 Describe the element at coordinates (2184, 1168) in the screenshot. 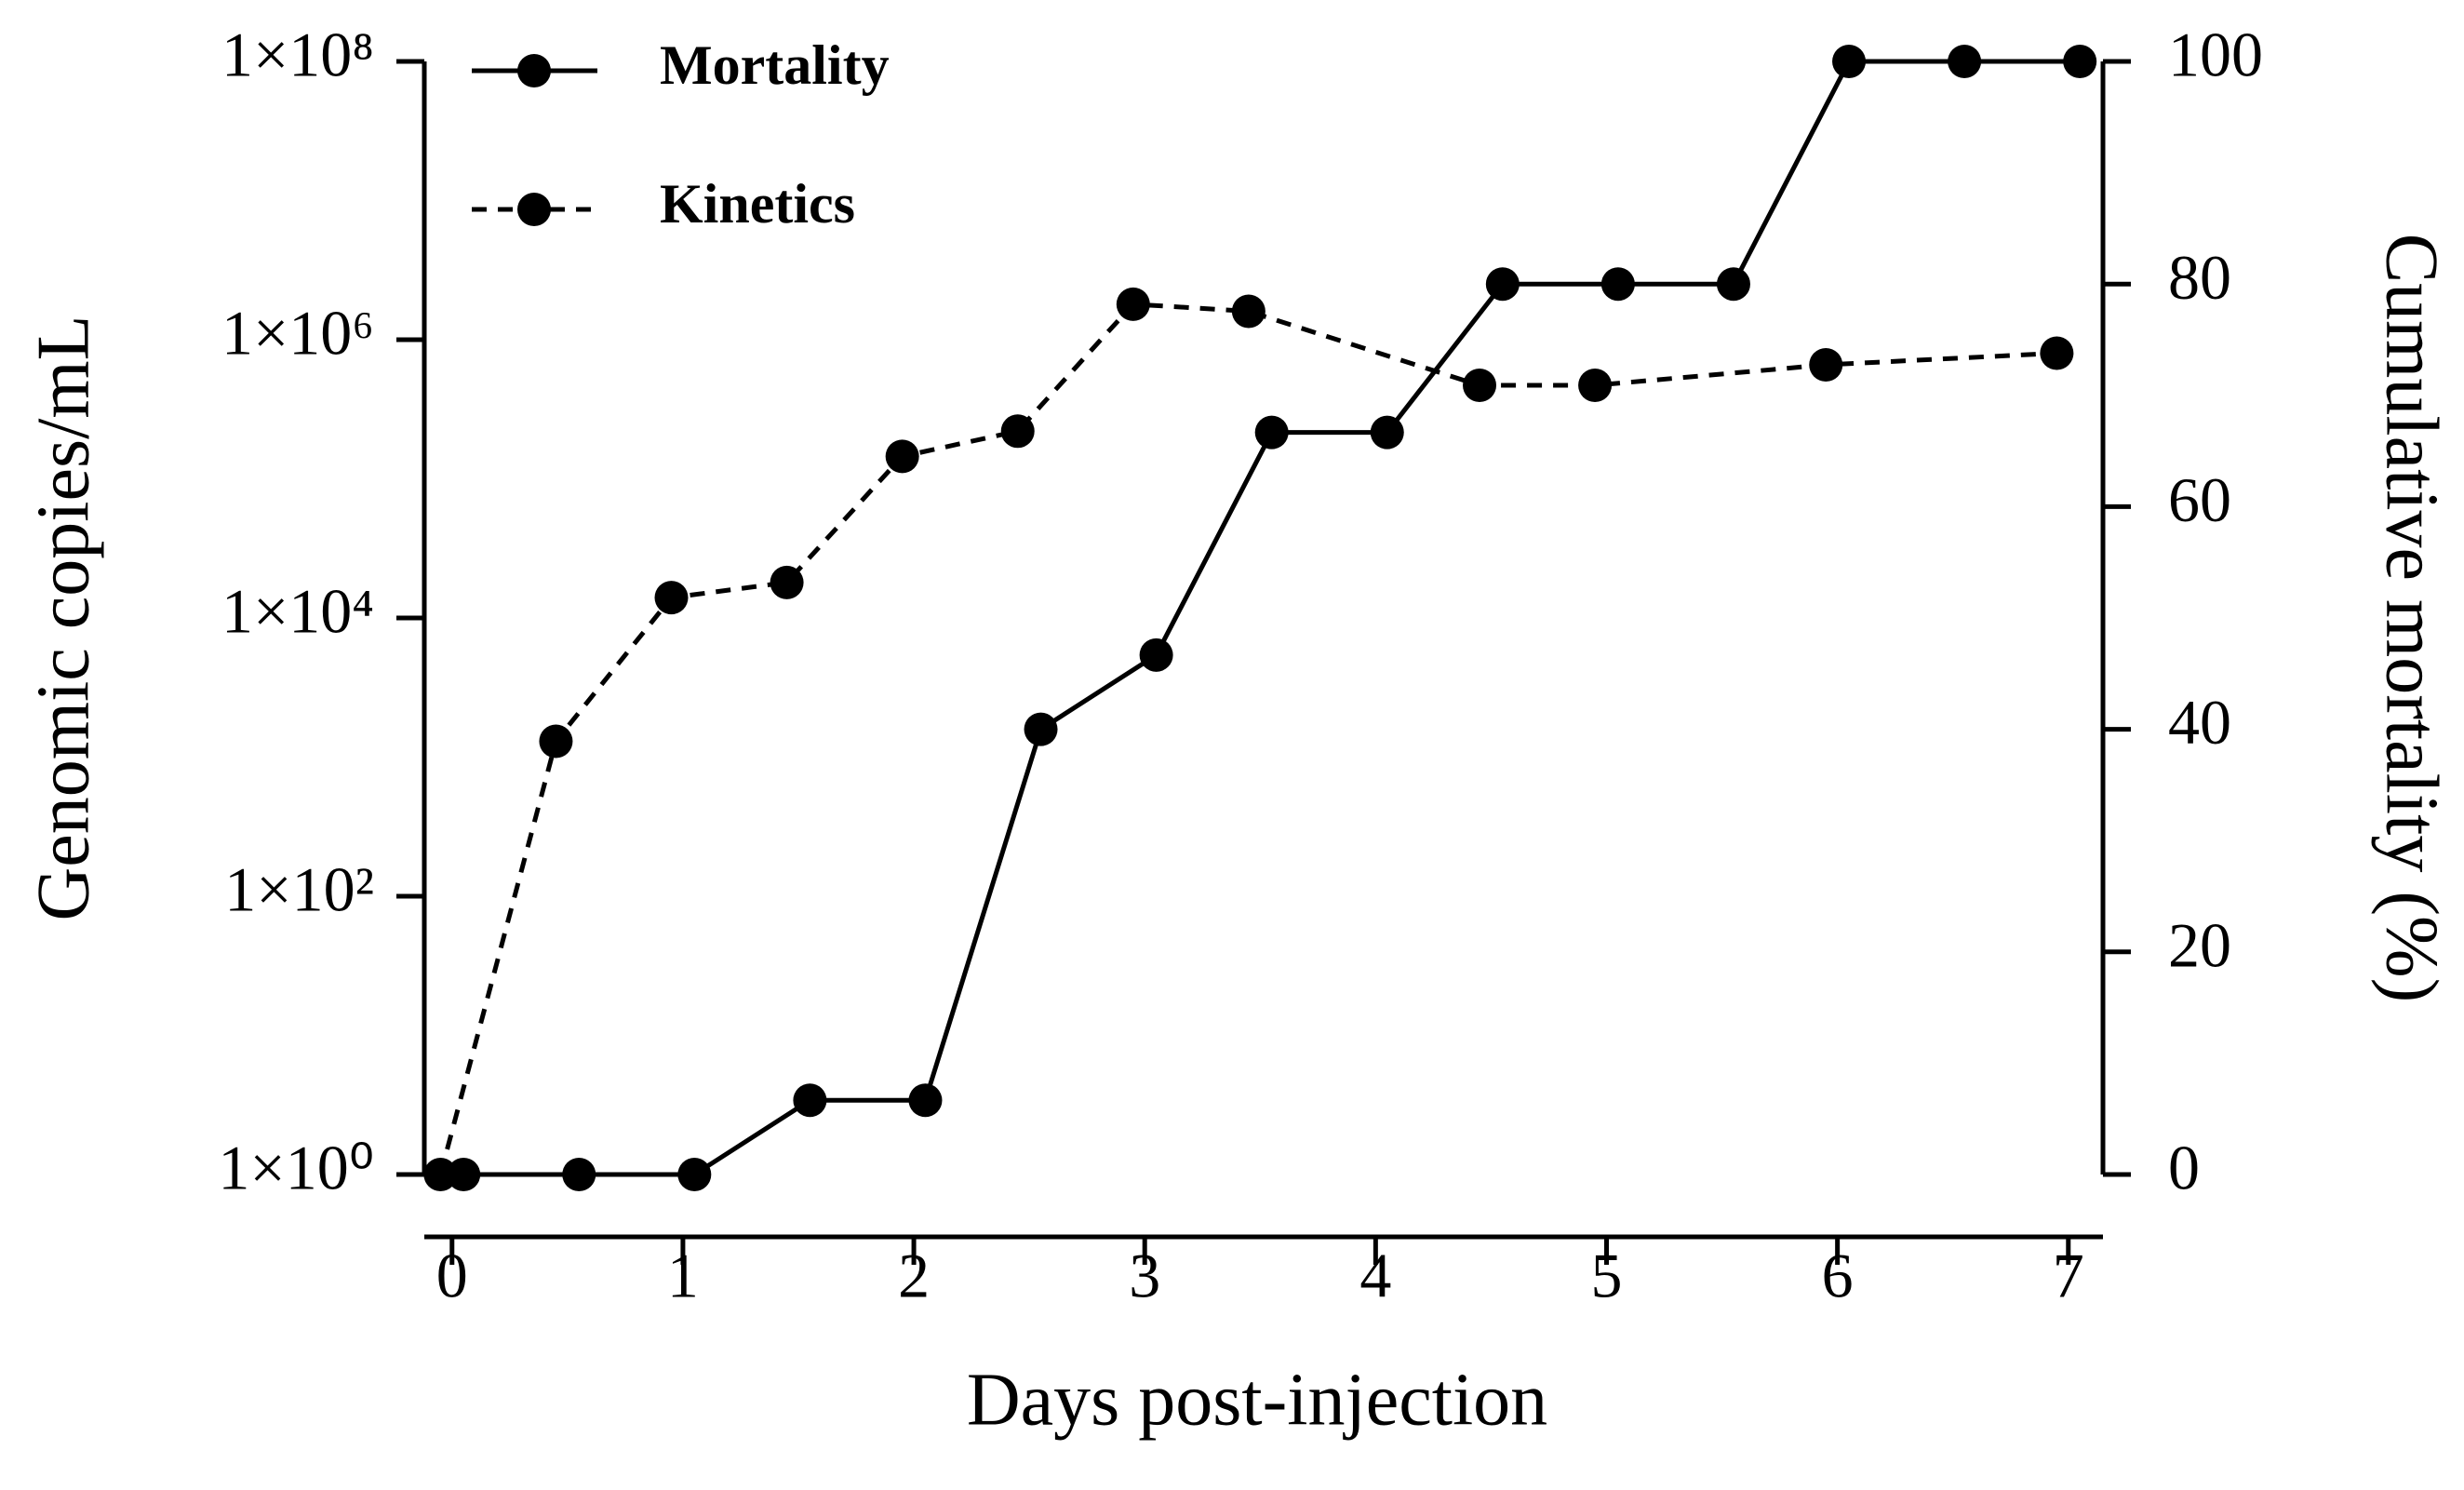

I see `y2-tick-label: 0` at that location.